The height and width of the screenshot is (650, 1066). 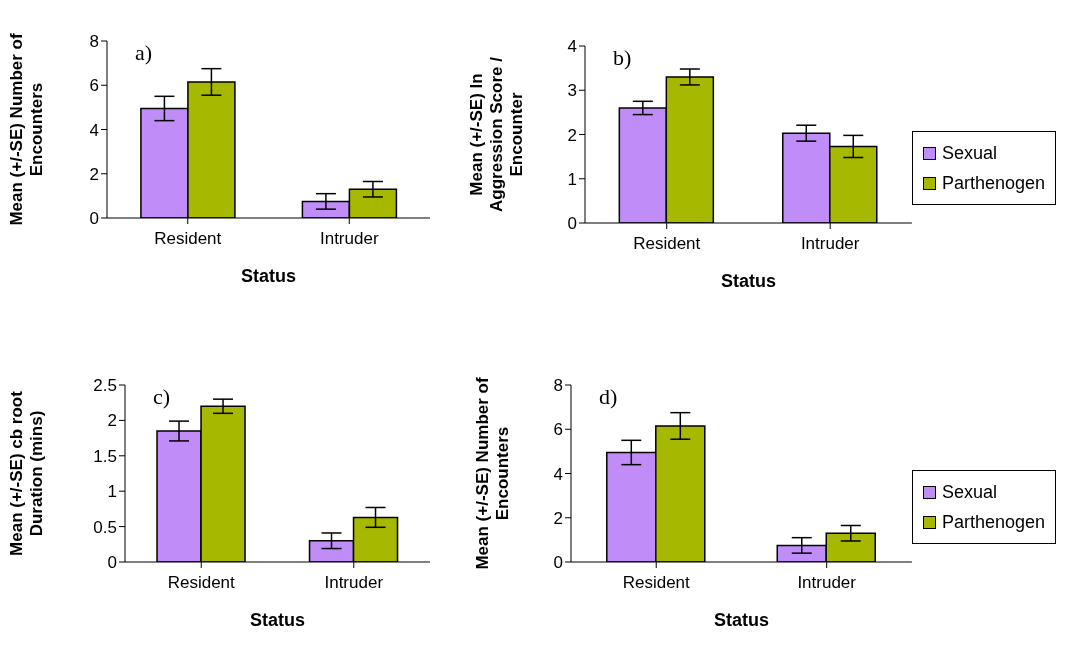 I want to click on y-tick-label: 1.5, so click(x=105, y=456).